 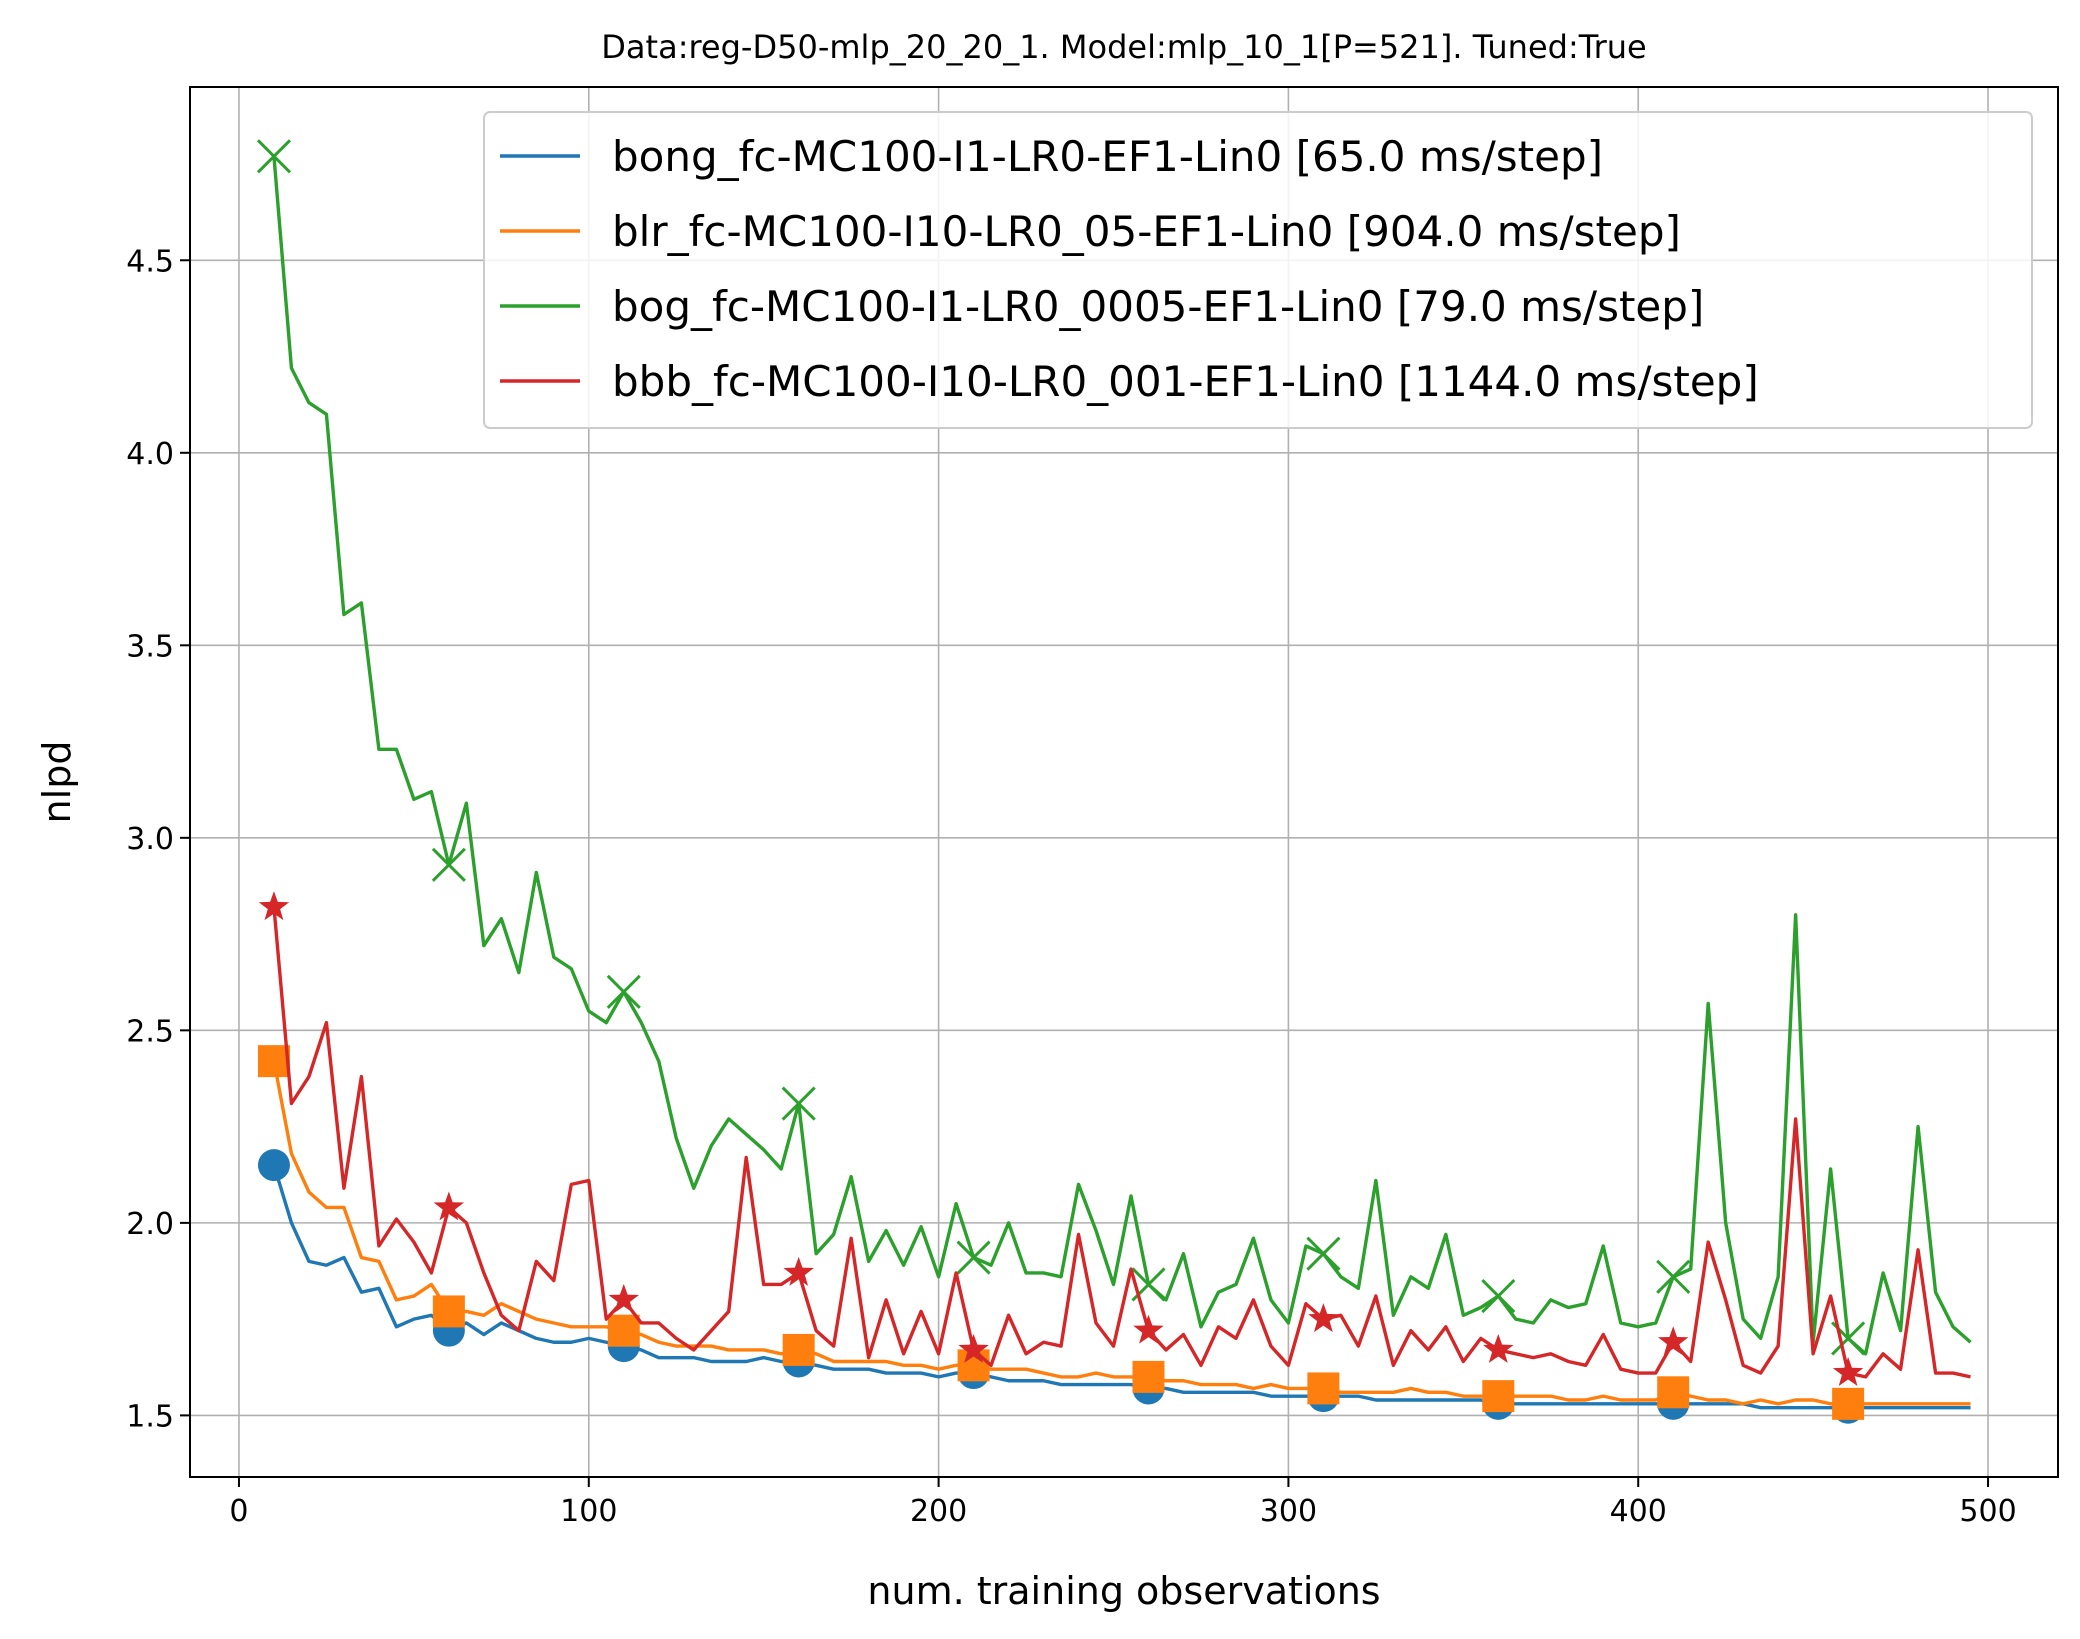 I want to click on x-tick-label: 200, so click(x=938, y=1511).